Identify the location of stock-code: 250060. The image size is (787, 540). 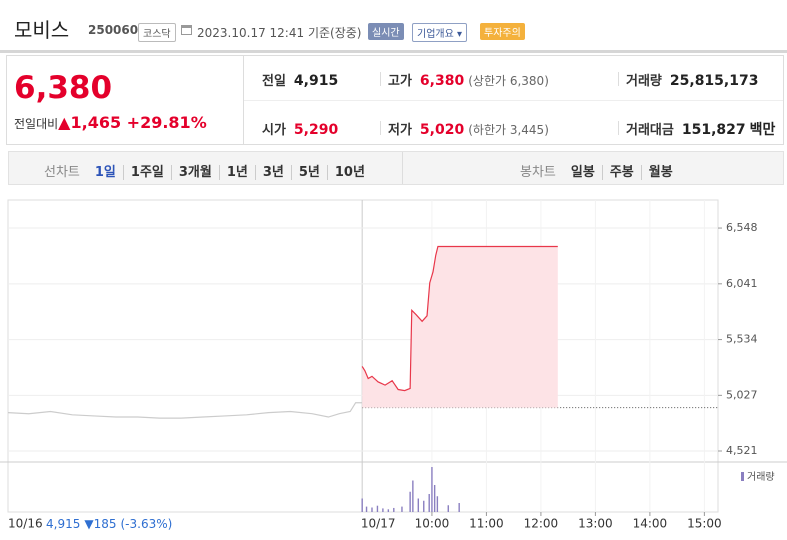
(113, 30).